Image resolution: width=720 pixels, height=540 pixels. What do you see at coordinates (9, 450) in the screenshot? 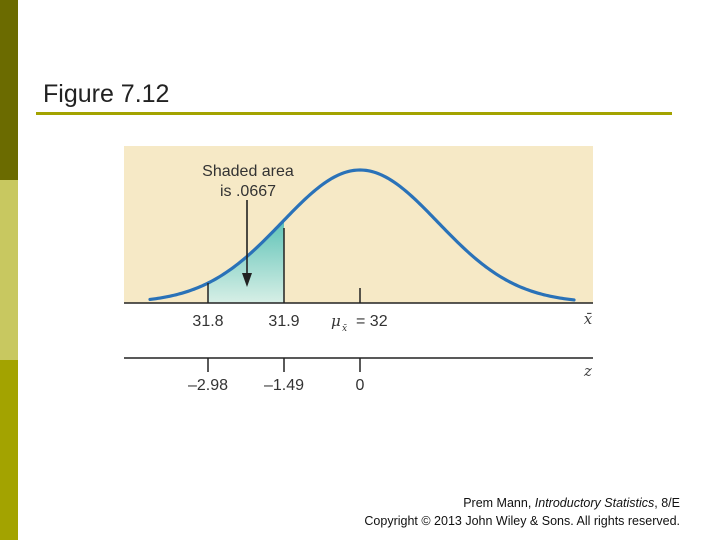
I see `accent-bar-bottom` at bounding box center [9, 450].